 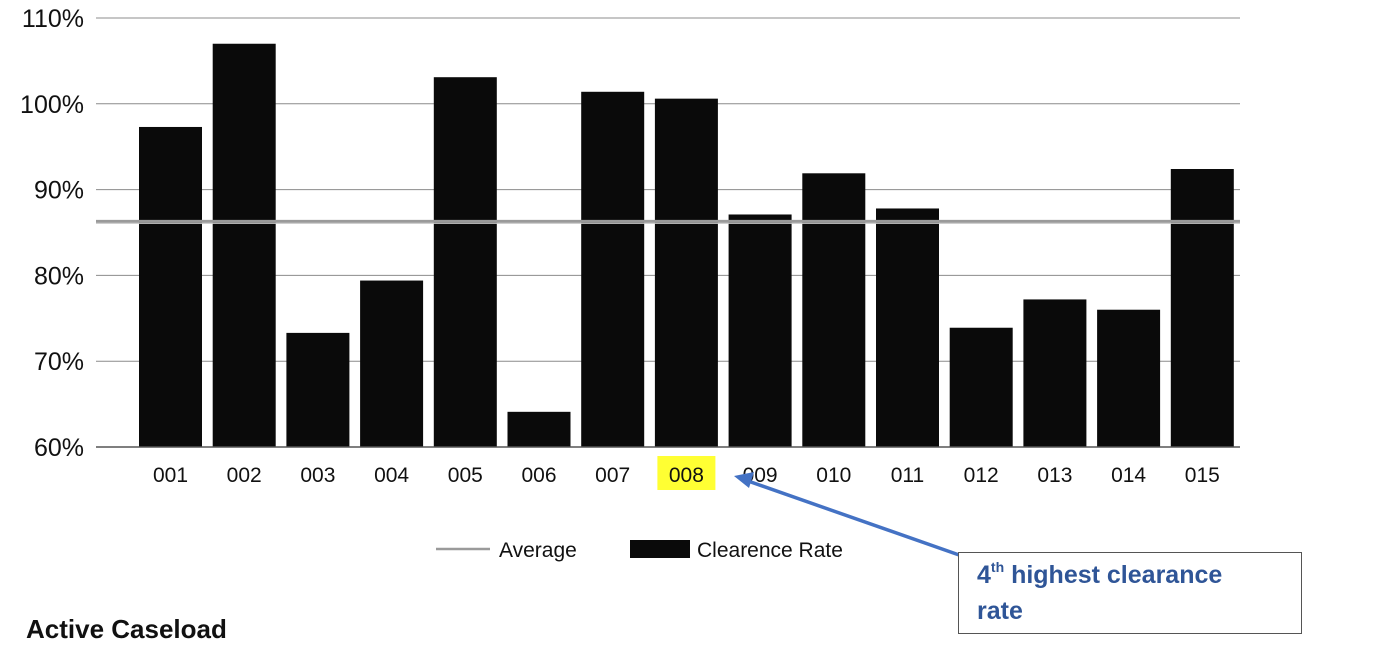 What do you see at coordinates (855, 518) in the screenshot?
I see `arrow-line` at bounding box center [855, 518].